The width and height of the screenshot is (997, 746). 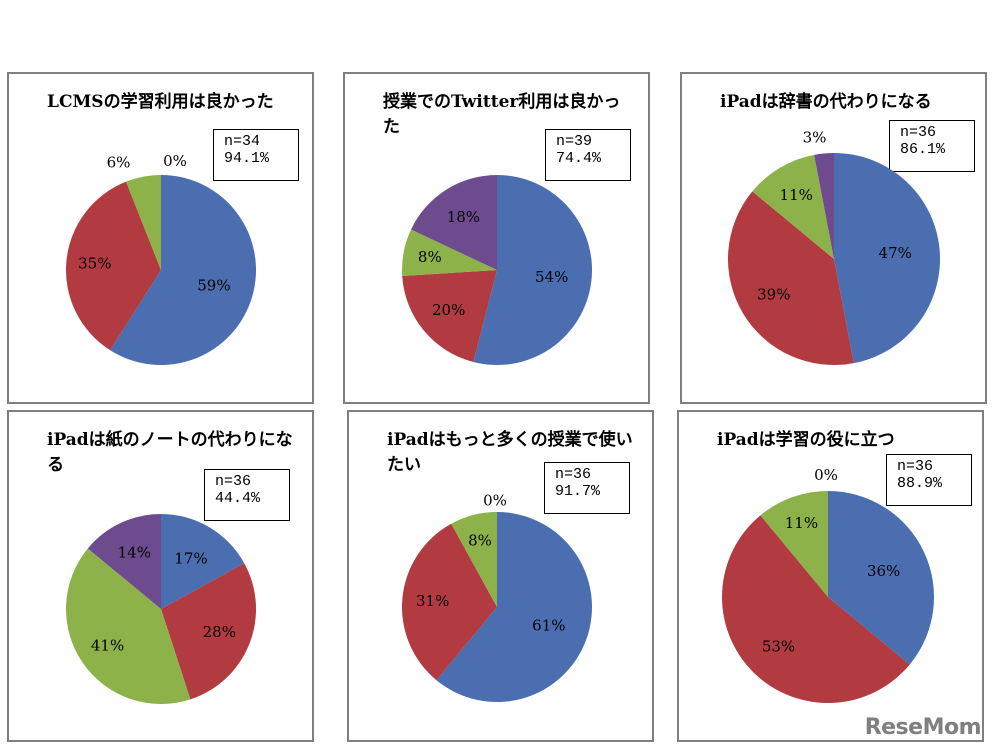 I want to click on slice-label: 53%, so click(x=778, y=646).